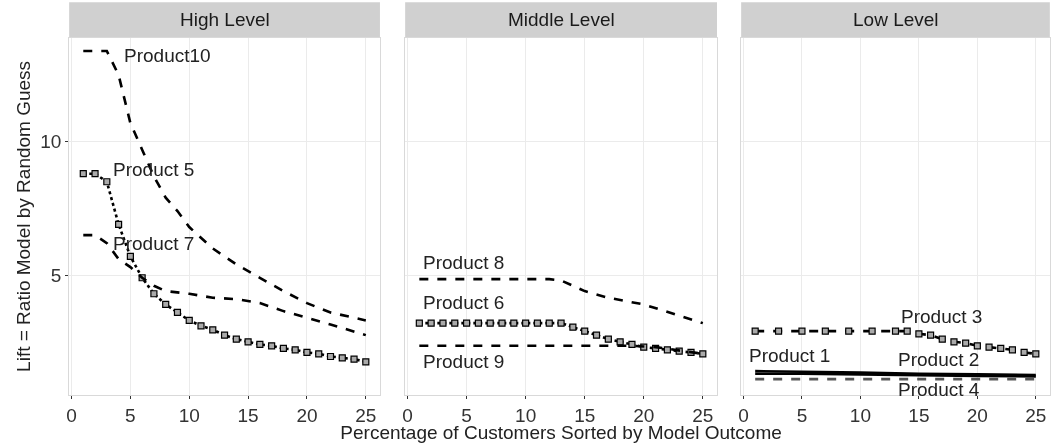  I want to click on series-label: Product 4, so click(939, 389).